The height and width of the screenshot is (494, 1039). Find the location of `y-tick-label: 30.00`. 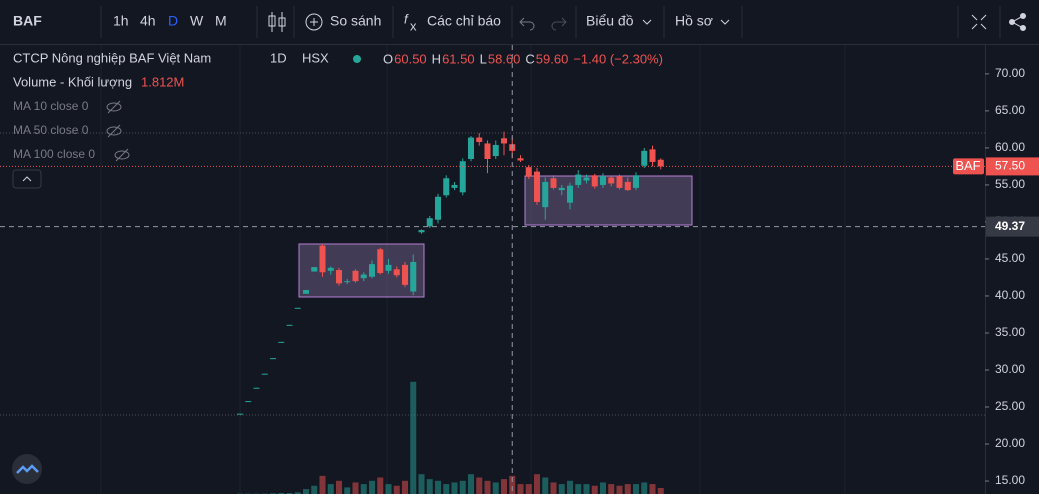

y-tick-label: 30.00 is located at coordinates (1010, 369).